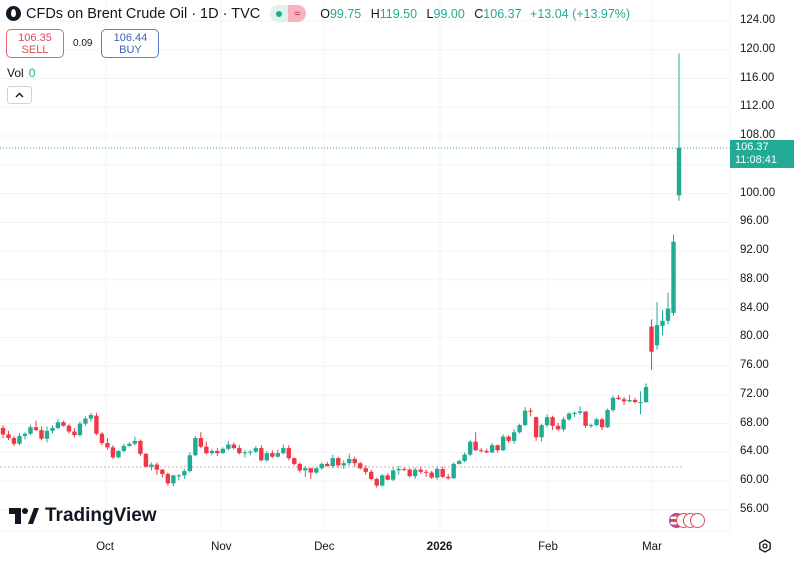  I want to click on settings-icon, so click(765, 546).